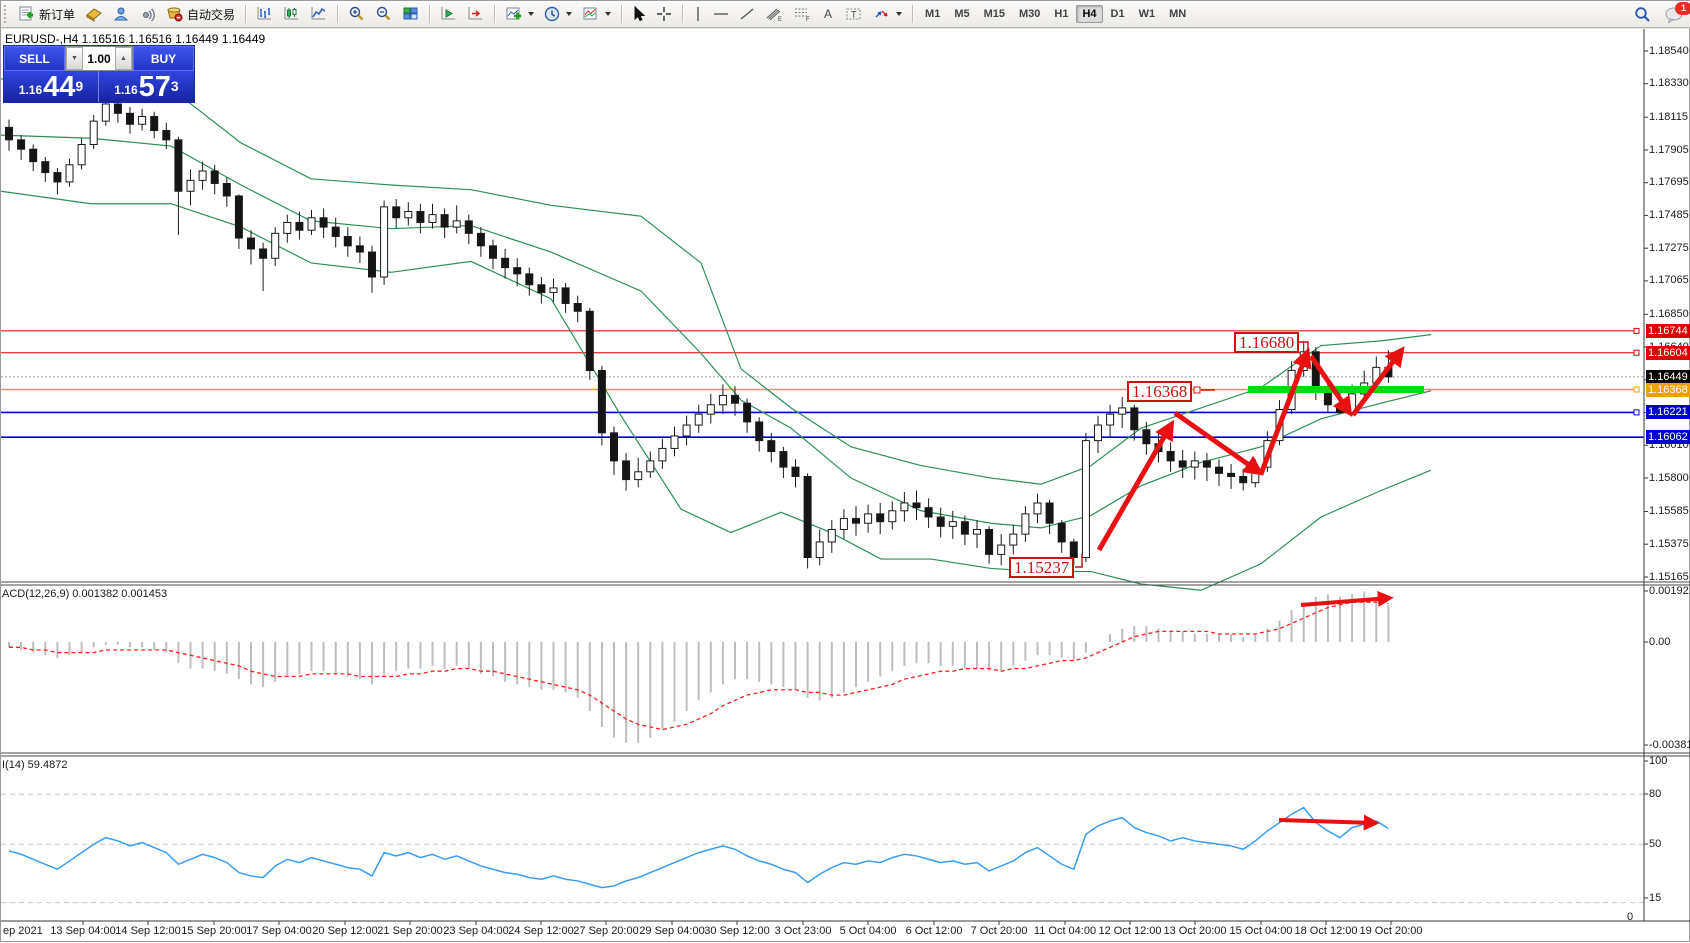 This screenshot has height=943, width=1690. I want to click on candlestick-mode-button, so click(291, 14).